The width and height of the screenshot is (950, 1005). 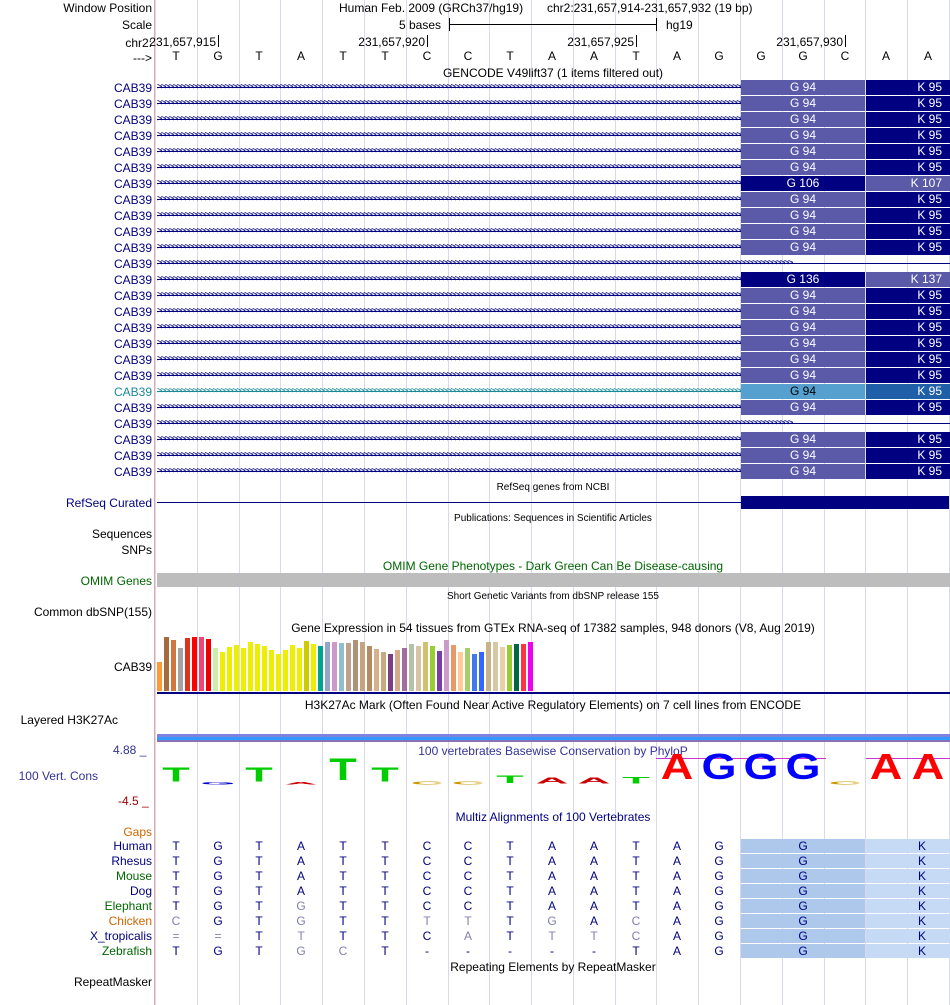 I want to click on sequences-label: Sequences, so click(x=121, y=534).